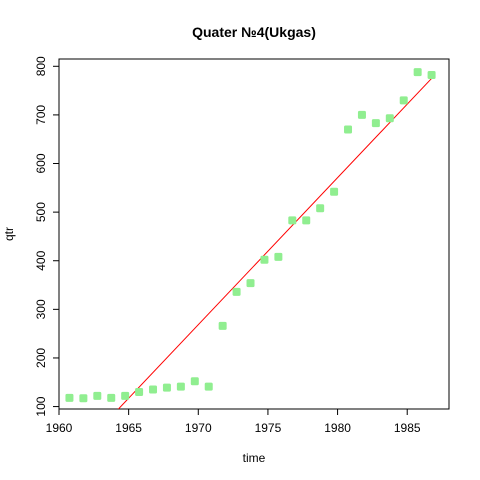 This screenshot has height=480, width=480. Describe the element at coordinates (254, 458) in the screenshot. I see `x-axis-label: time` at that location.